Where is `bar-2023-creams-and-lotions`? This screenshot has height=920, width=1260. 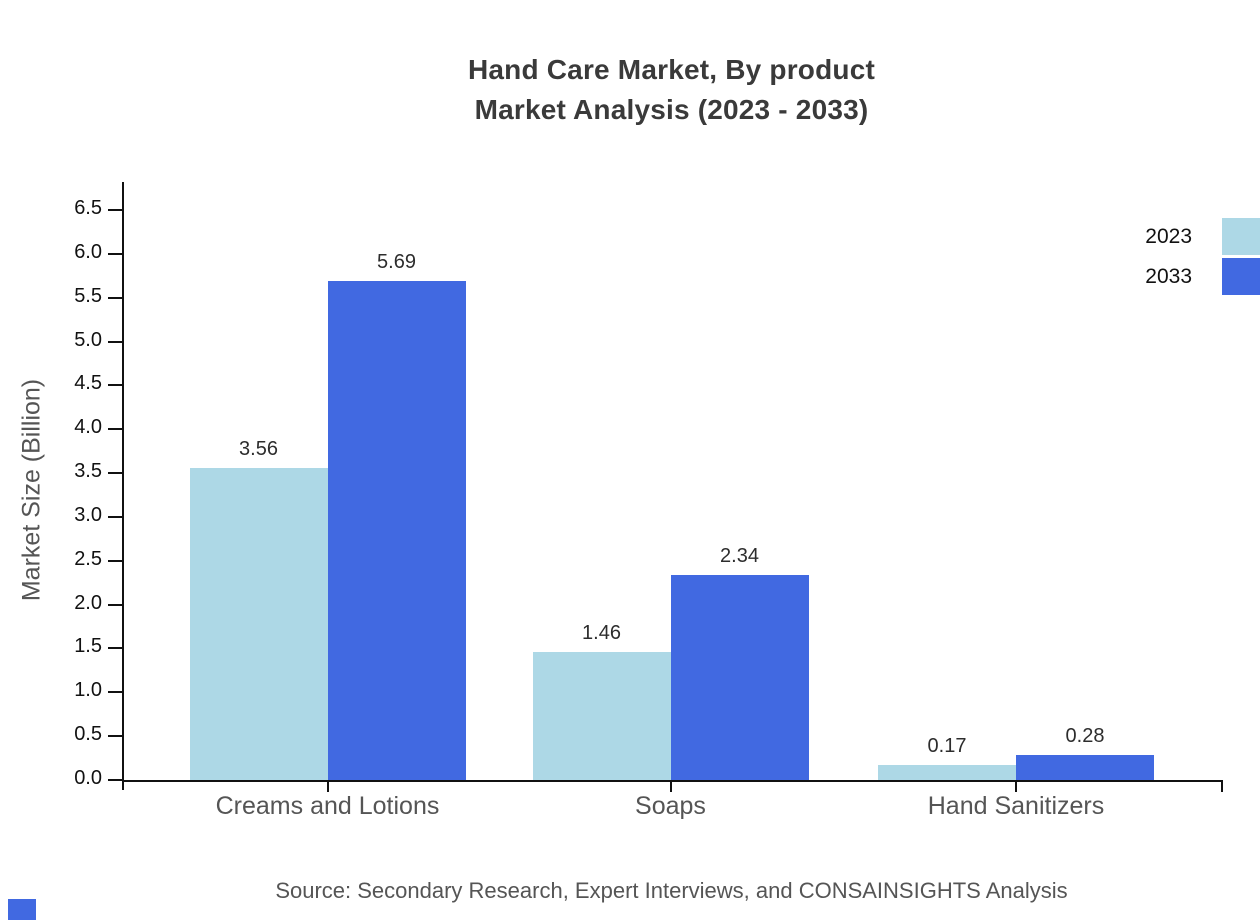 bar-2023-creams-and-lotions is located at coordinates (258, 623).